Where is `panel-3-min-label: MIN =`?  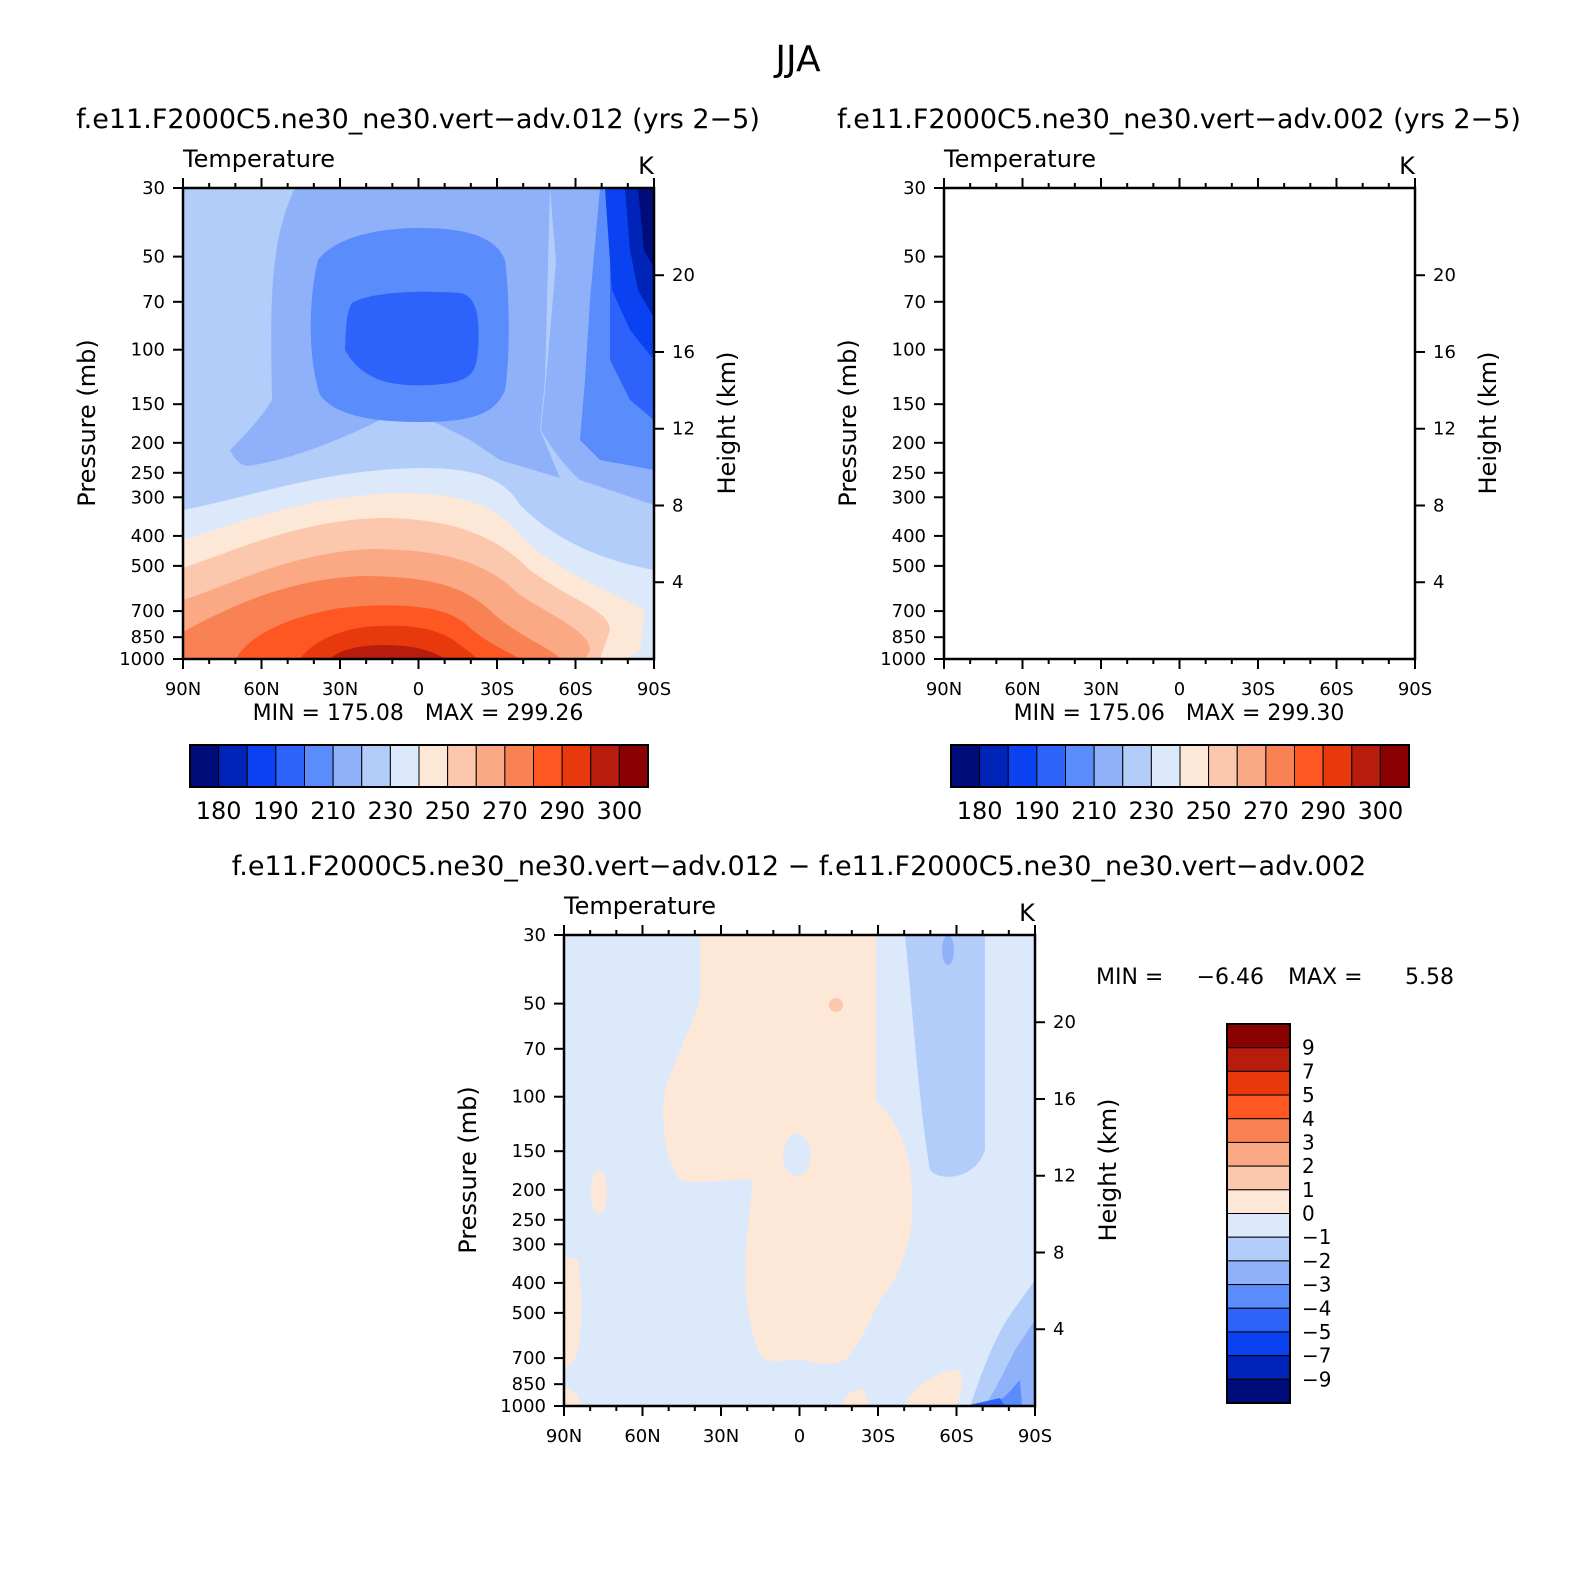
panel-3-min-label: MIN = is located at coordinates (1129, 977).